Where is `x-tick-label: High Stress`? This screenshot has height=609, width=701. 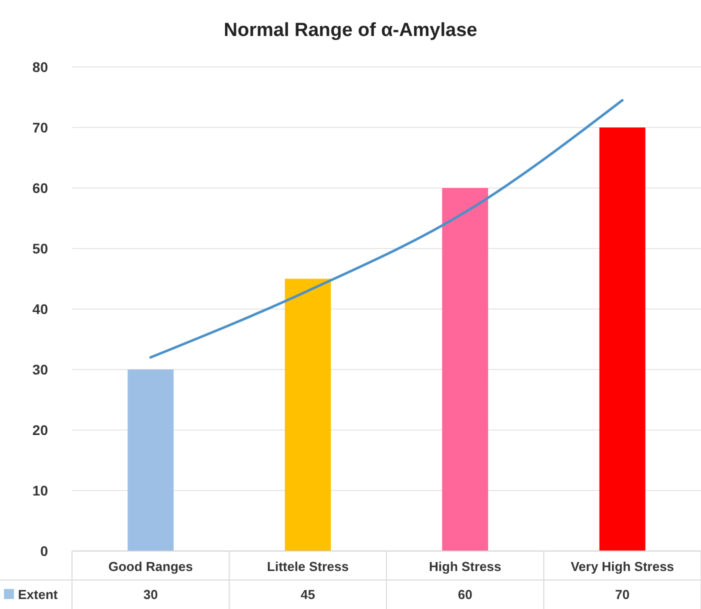
x-tick-label: High Stress is located at coordinates (465, 566).